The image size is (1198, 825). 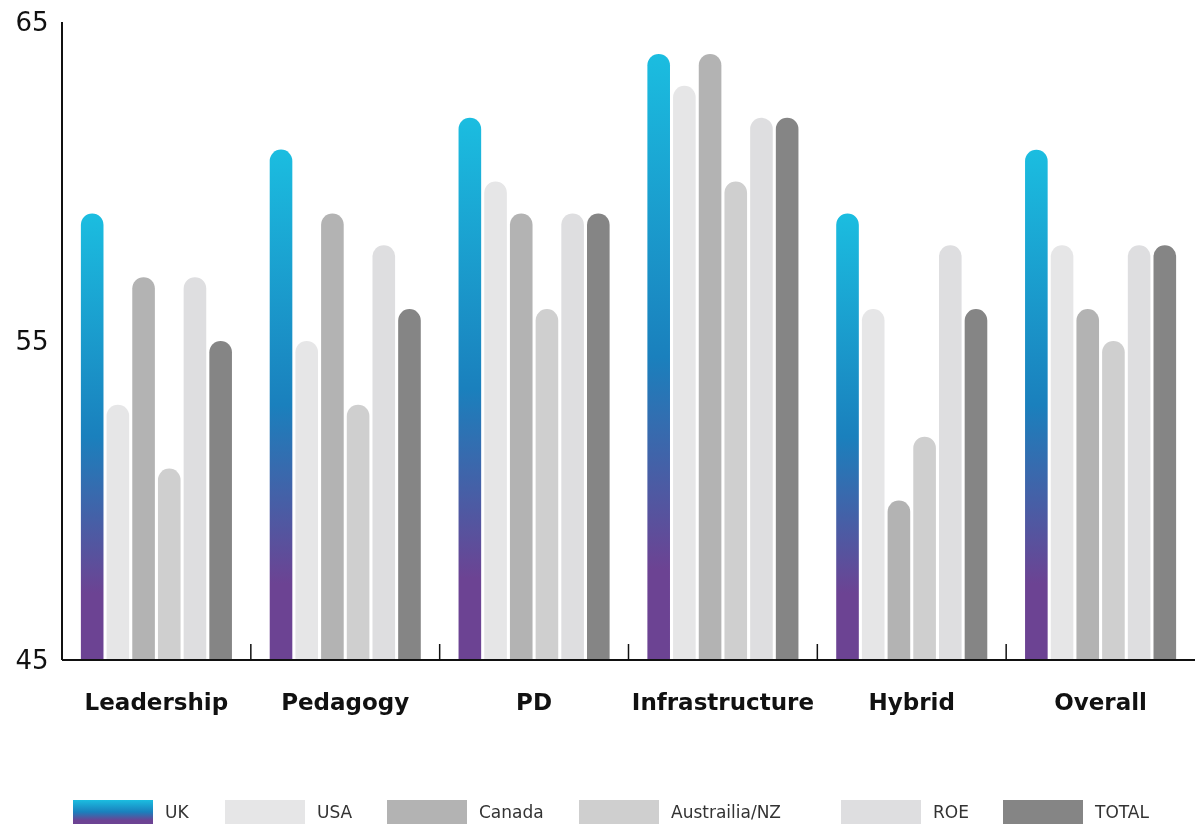 I want to click on x-tick-label: Hybrid, so click(x=911, y=702).